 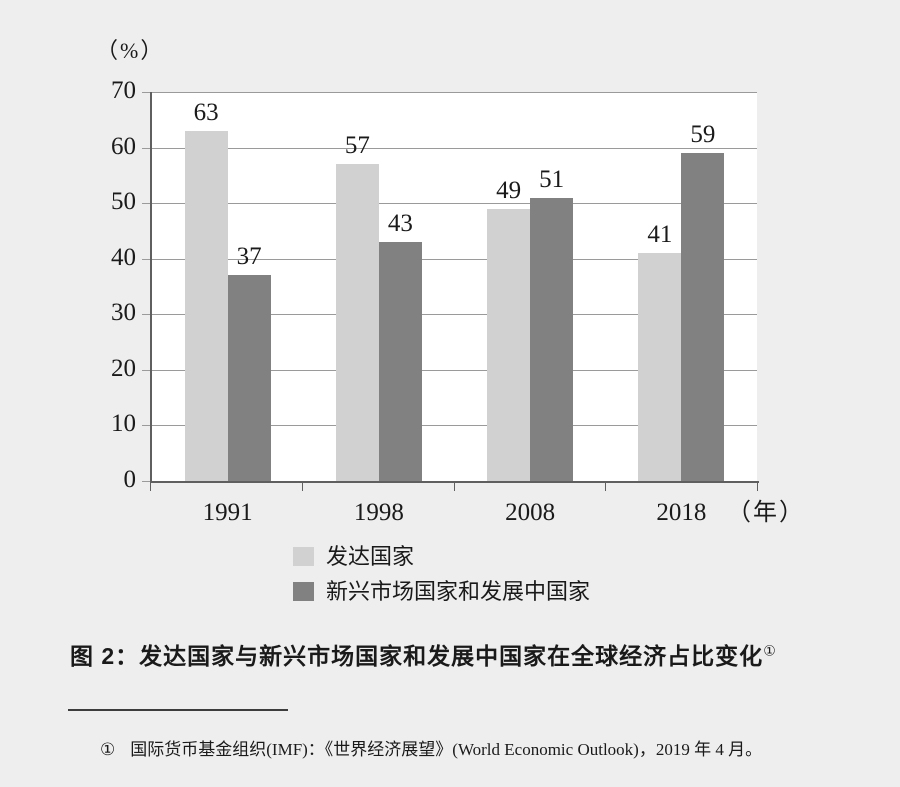 I want to click on bar-value-label: 49, so click(x=509, y=190).